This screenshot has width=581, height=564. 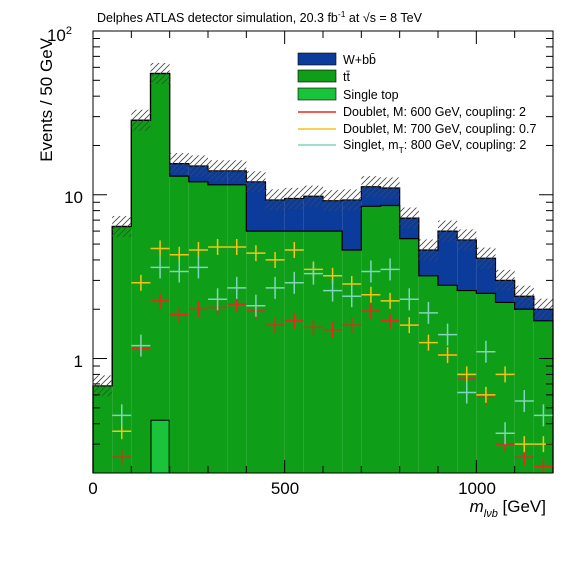 What do you see at coordinates (439, 129) in the screenshot?
I see `legend-label-doublet700: Doublet, M: 700 GeV, coupling: 0.7` at bounding box center [439, 129].